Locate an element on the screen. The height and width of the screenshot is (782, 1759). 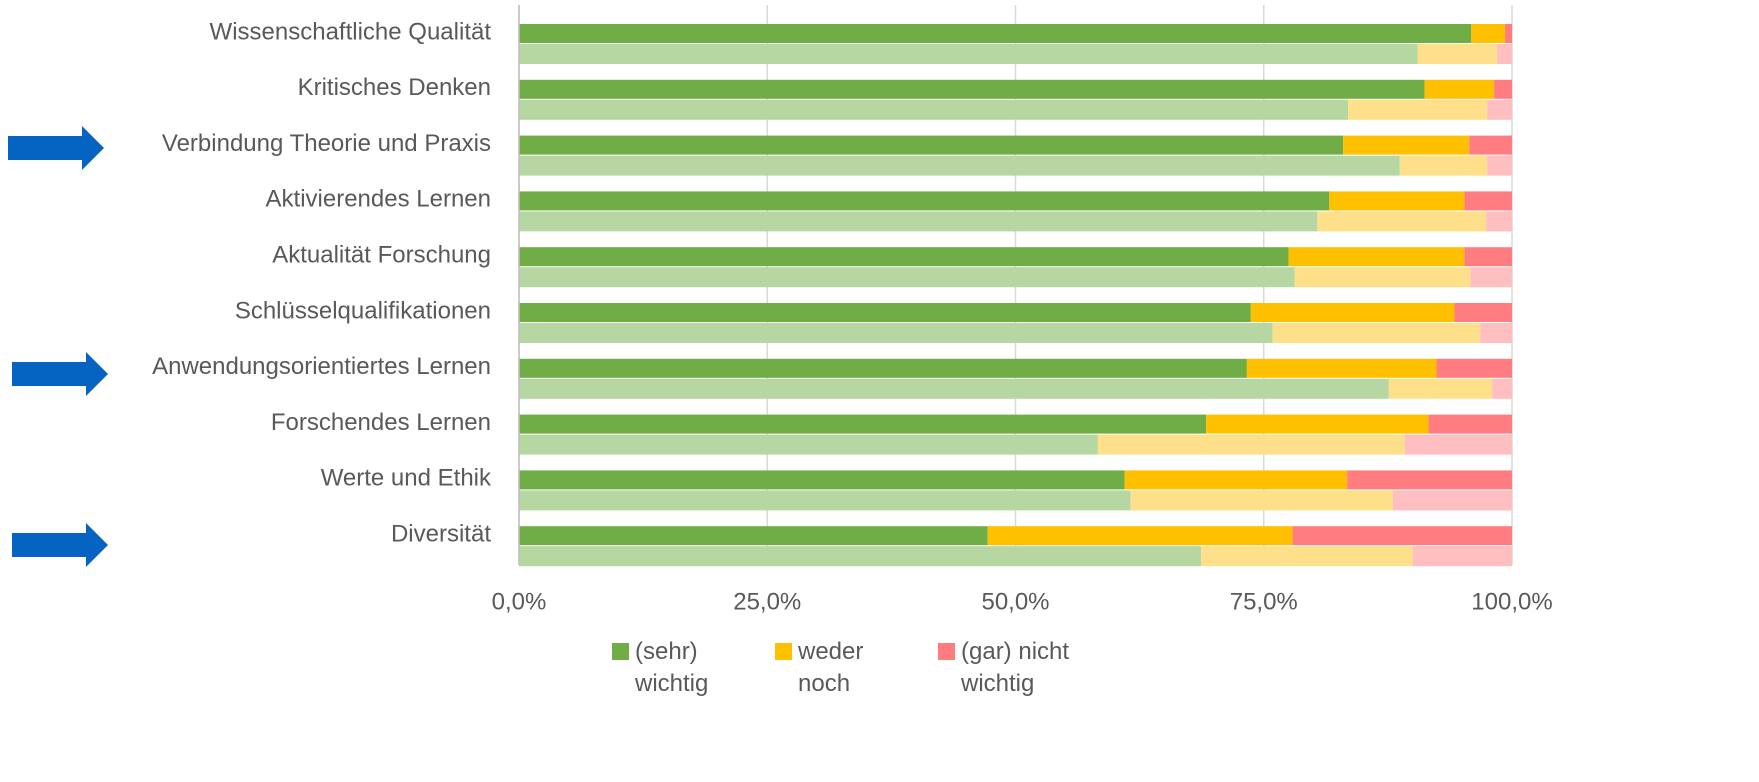
legend-item: (sehr) wichtig is located at coordinates (678, 668).